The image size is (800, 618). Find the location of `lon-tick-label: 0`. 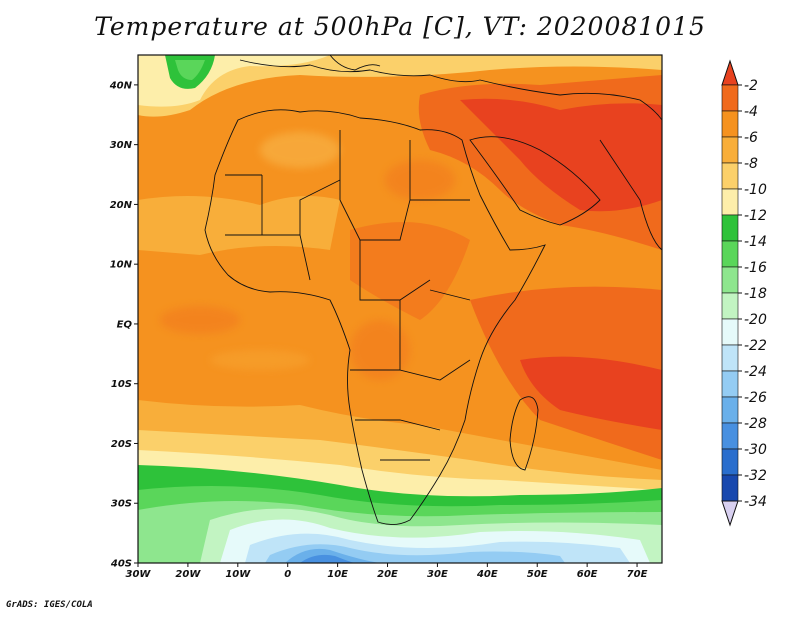

lon-tick-label: 0 is located at coordinates (287, 574).